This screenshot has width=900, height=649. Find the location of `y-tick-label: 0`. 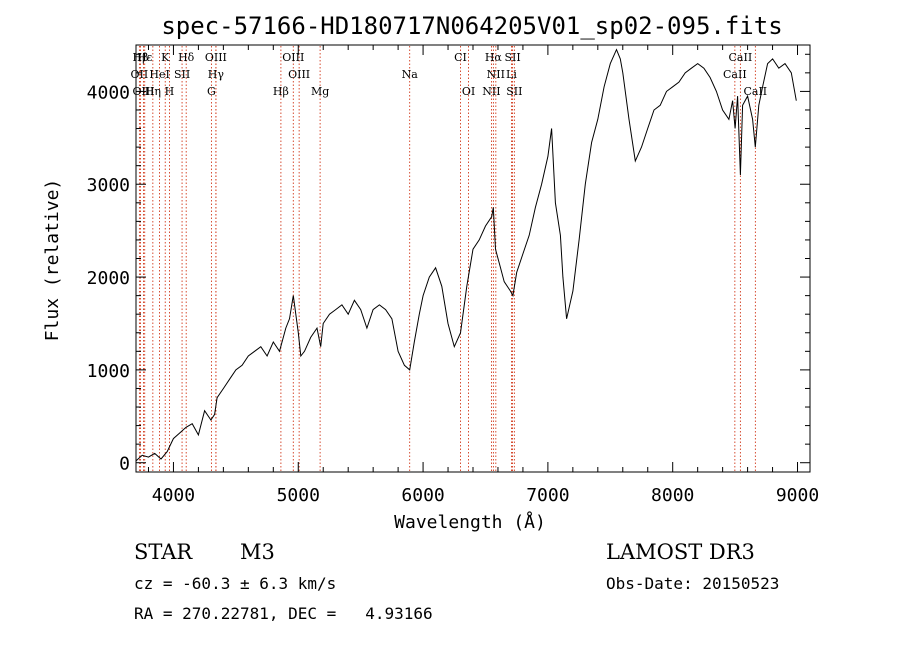

y-tick-label: 0 is located at coordinates (124, 464).